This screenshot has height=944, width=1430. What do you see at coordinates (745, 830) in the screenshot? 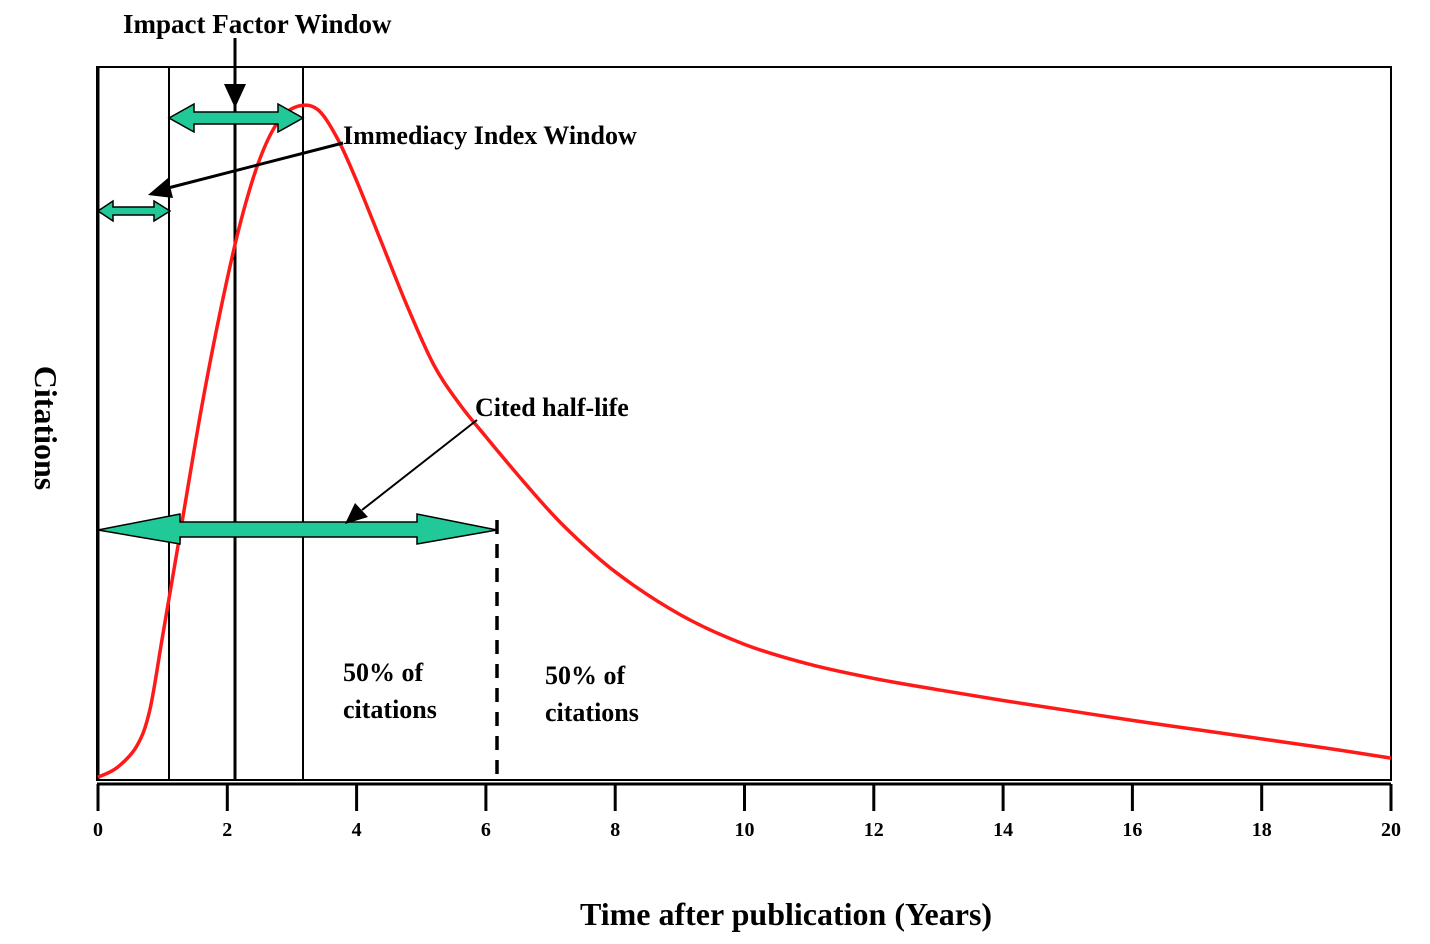
I see `x-tick-label: 10` at bounding box center [745, 830].